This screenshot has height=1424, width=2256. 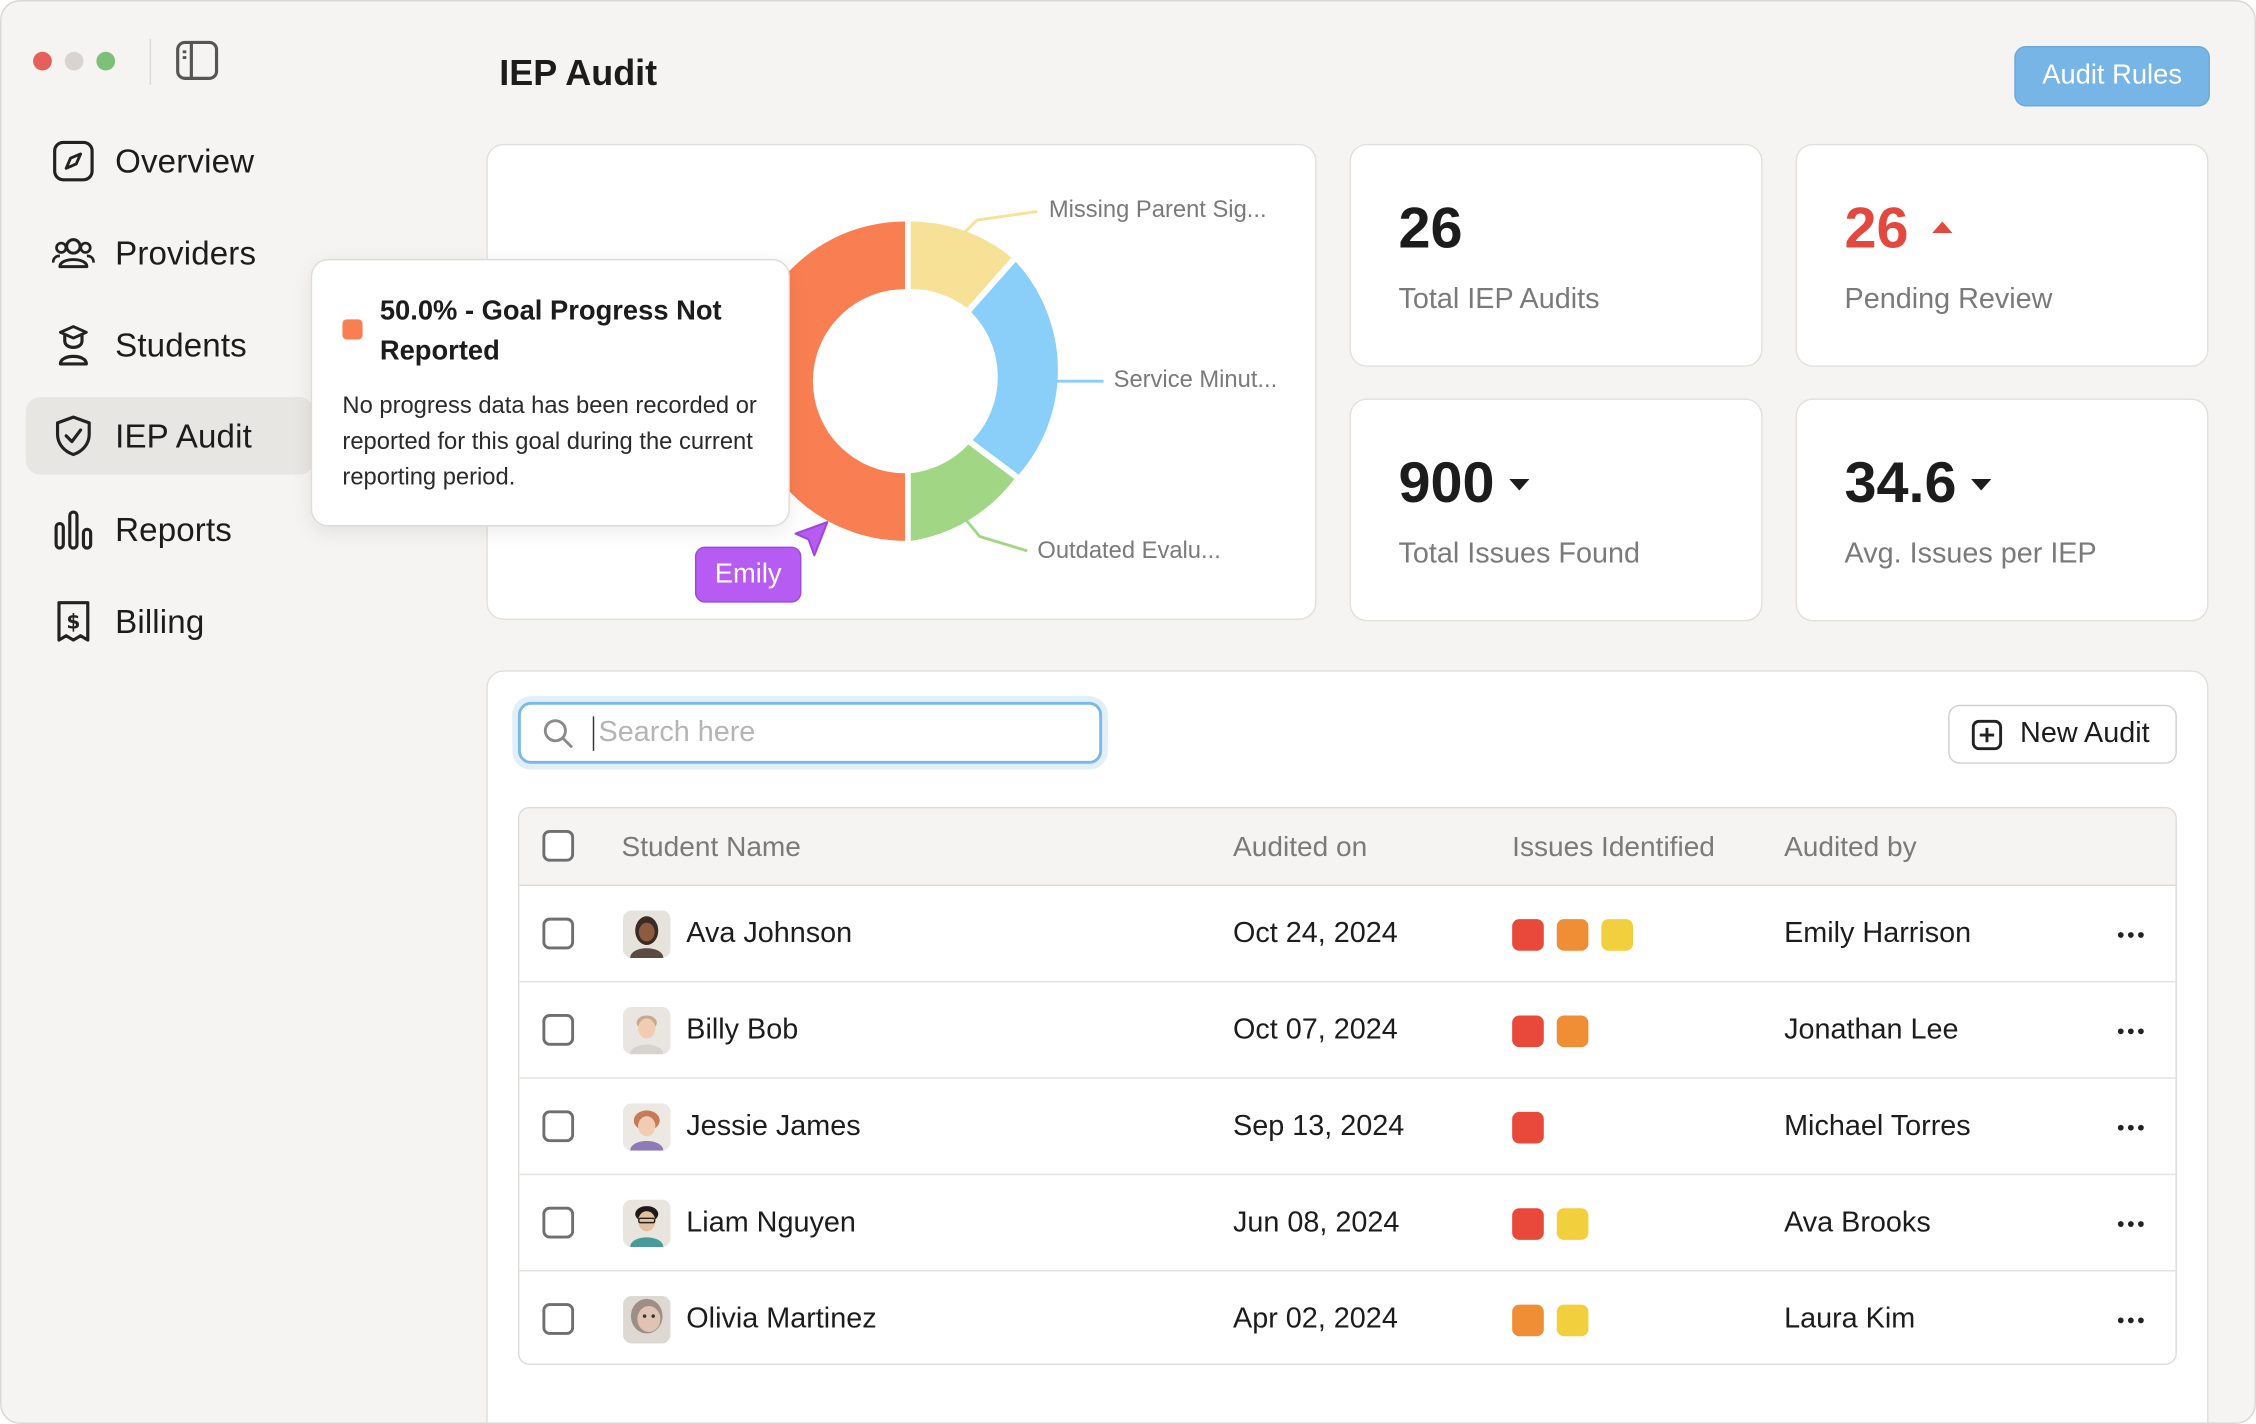 I want to click on stat-value: 900, so click(x=1464, y=484).